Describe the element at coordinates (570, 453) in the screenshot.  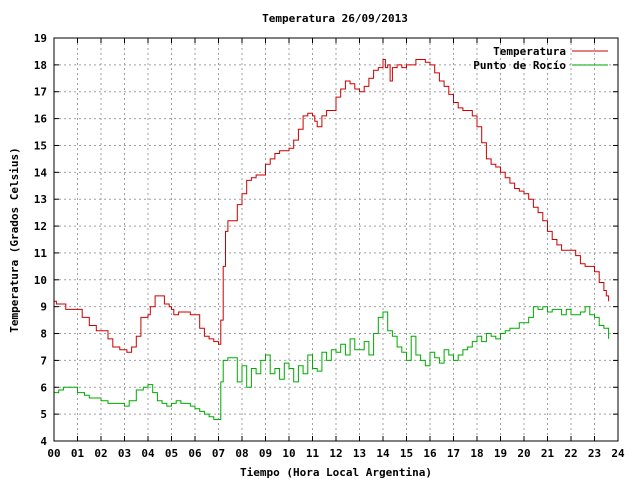
I see `x-tick-label: 22` at that location.